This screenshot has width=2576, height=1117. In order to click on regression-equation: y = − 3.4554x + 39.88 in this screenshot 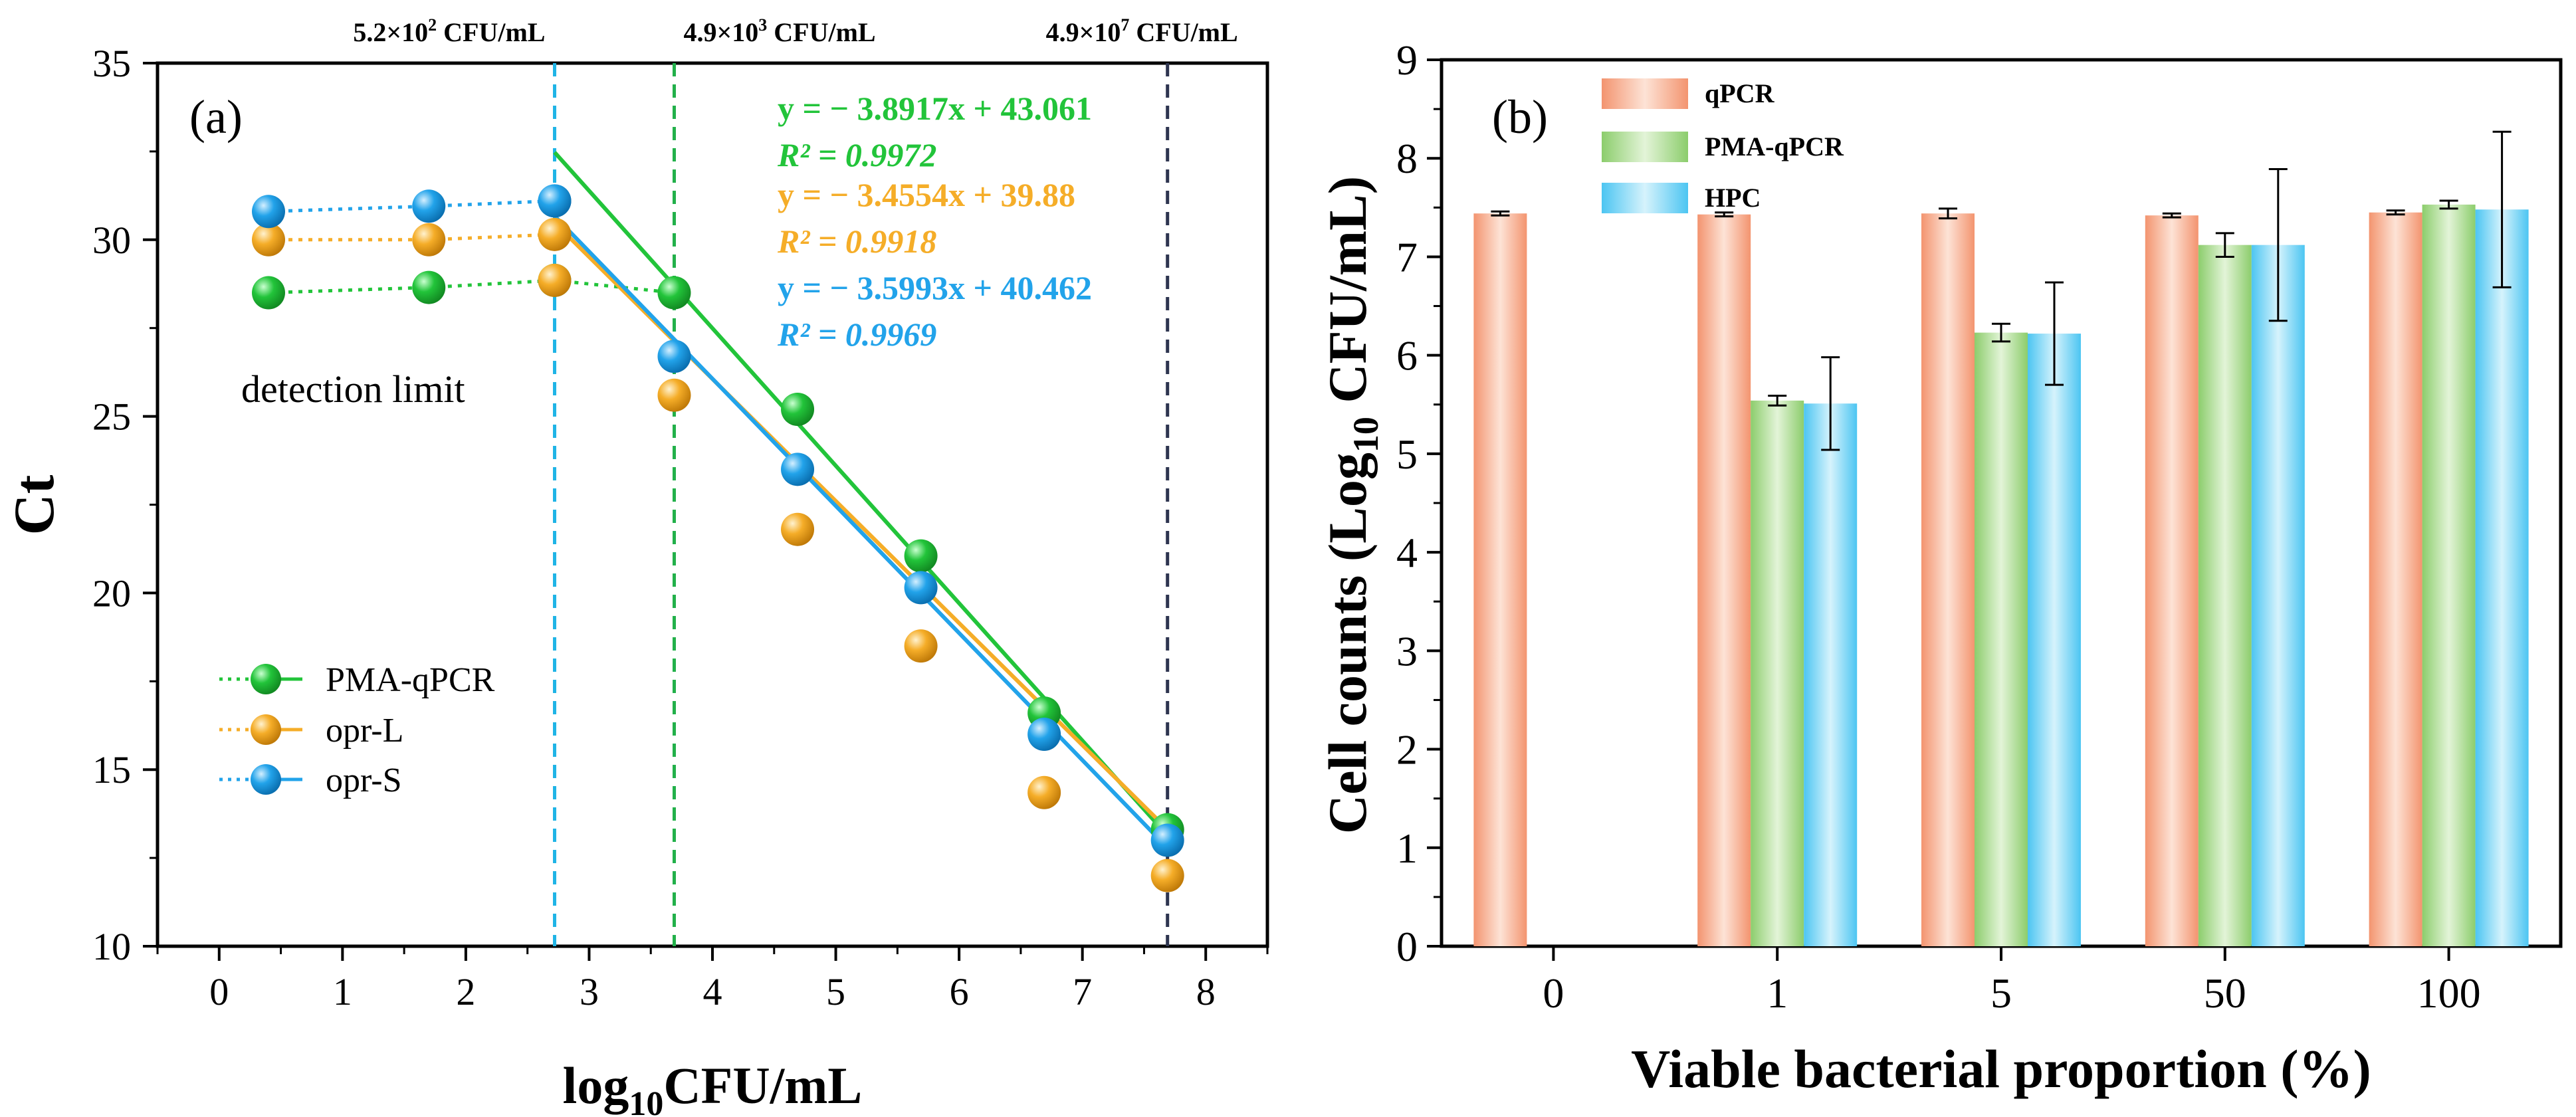, I will do `click(926, 194)`.